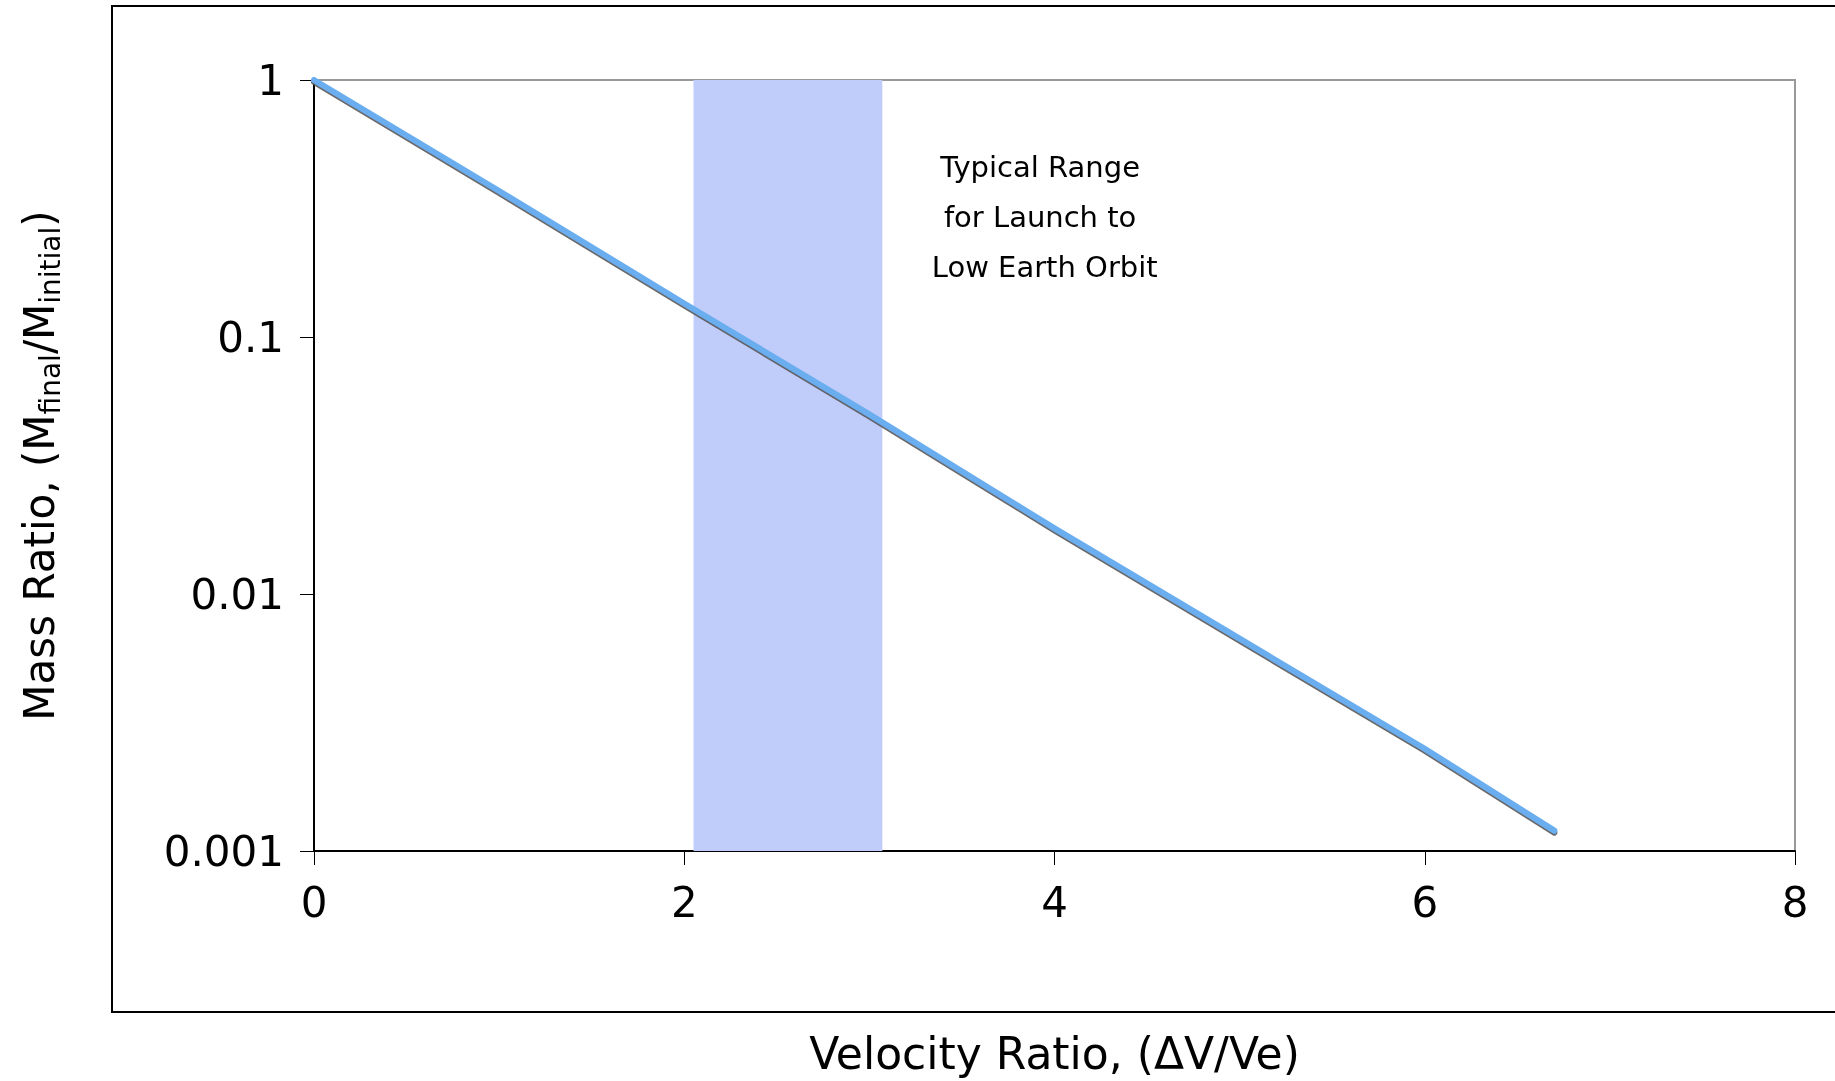 The width and height of the screenshot is (1835, 1081). I want to click on x-axis-title: Velocity Ratio, (ΔV/Ve), so click(1054, 1053).